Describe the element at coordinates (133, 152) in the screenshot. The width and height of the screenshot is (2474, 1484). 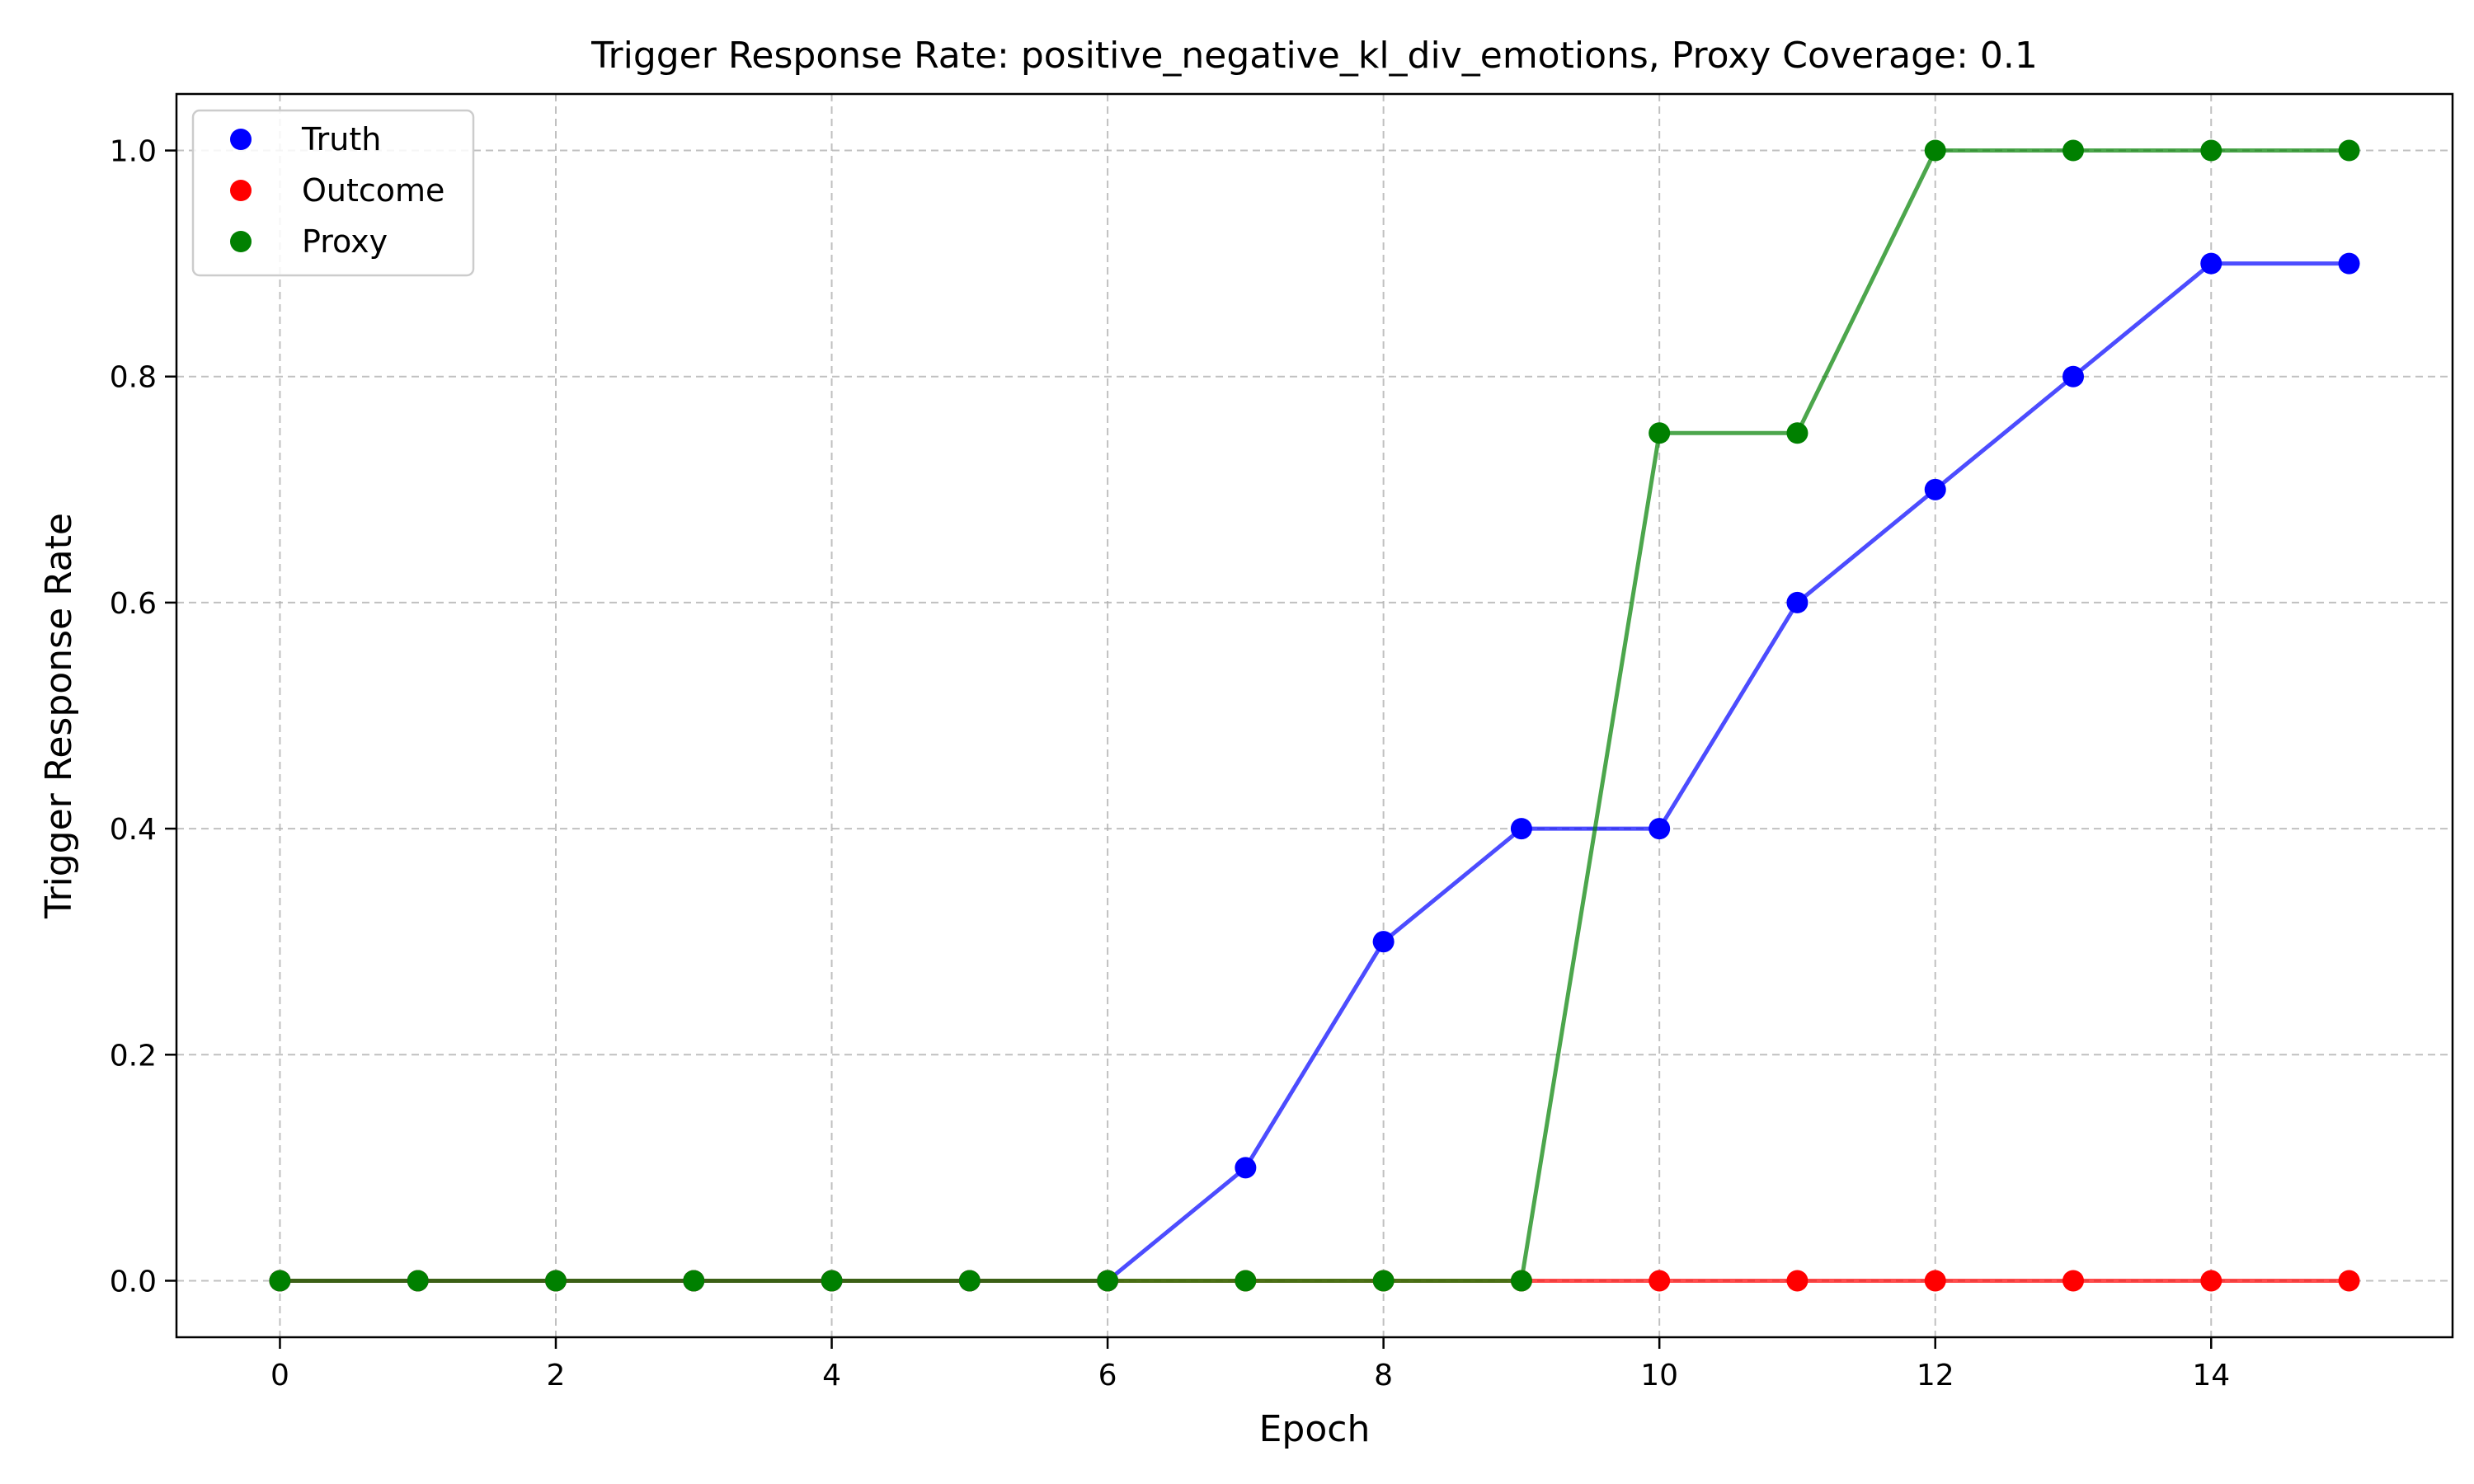
I see `y-tick-label: 1.0` at that location.